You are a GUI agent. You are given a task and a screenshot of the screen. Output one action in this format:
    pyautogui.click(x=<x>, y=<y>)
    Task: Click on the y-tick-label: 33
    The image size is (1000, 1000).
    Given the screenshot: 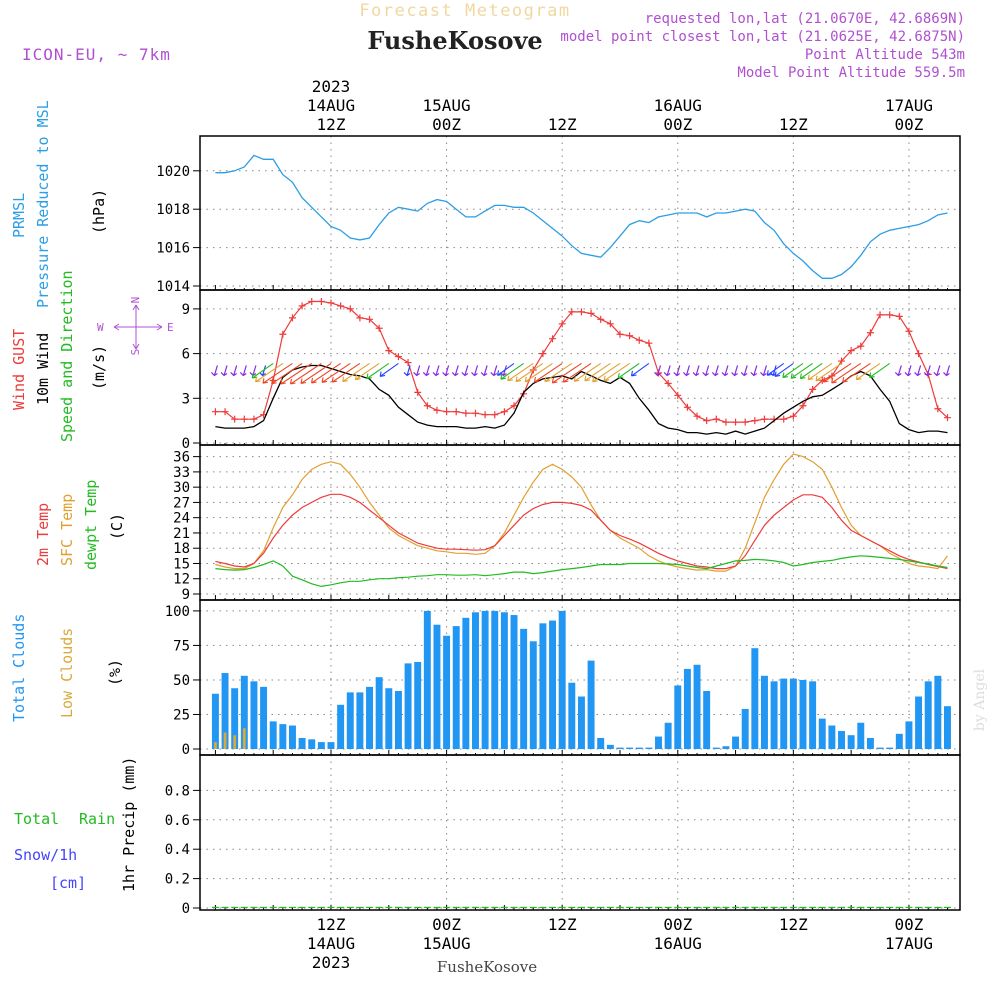 What is the action you would take?
    pyautogui.click(x=181, y=473)
    